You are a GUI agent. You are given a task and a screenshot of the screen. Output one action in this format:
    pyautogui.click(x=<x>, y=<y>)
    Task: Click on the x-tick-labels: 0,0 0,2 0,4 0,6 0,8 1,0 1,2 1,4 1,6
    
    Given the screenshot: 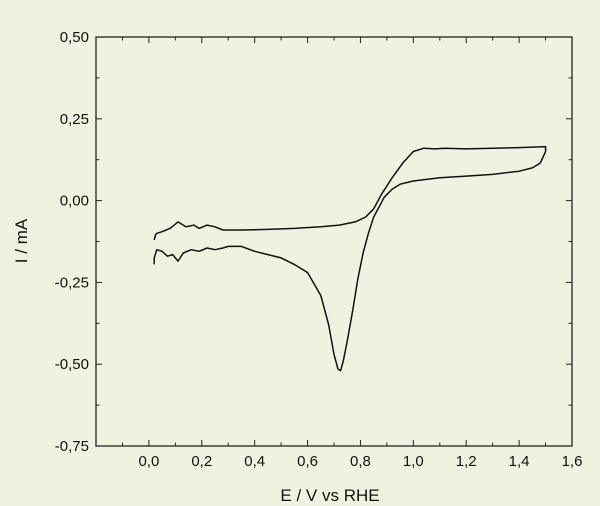 What is the action you would take?
    pyautogui.click(x=360, y=461)
    